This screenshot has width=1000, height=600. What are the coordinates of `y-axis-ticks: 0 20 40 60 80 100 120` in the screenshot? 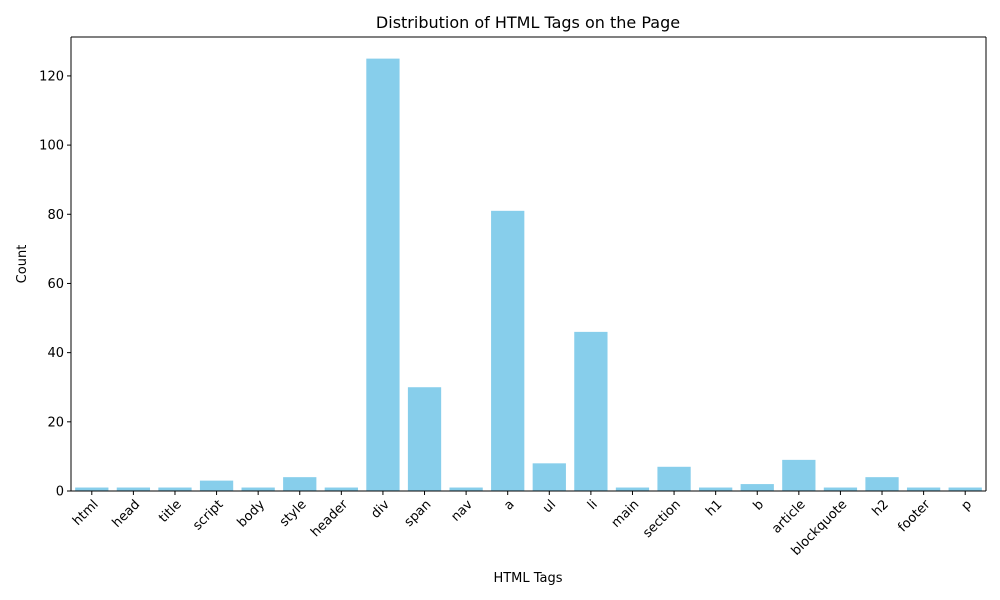 It's located at (55, 284).